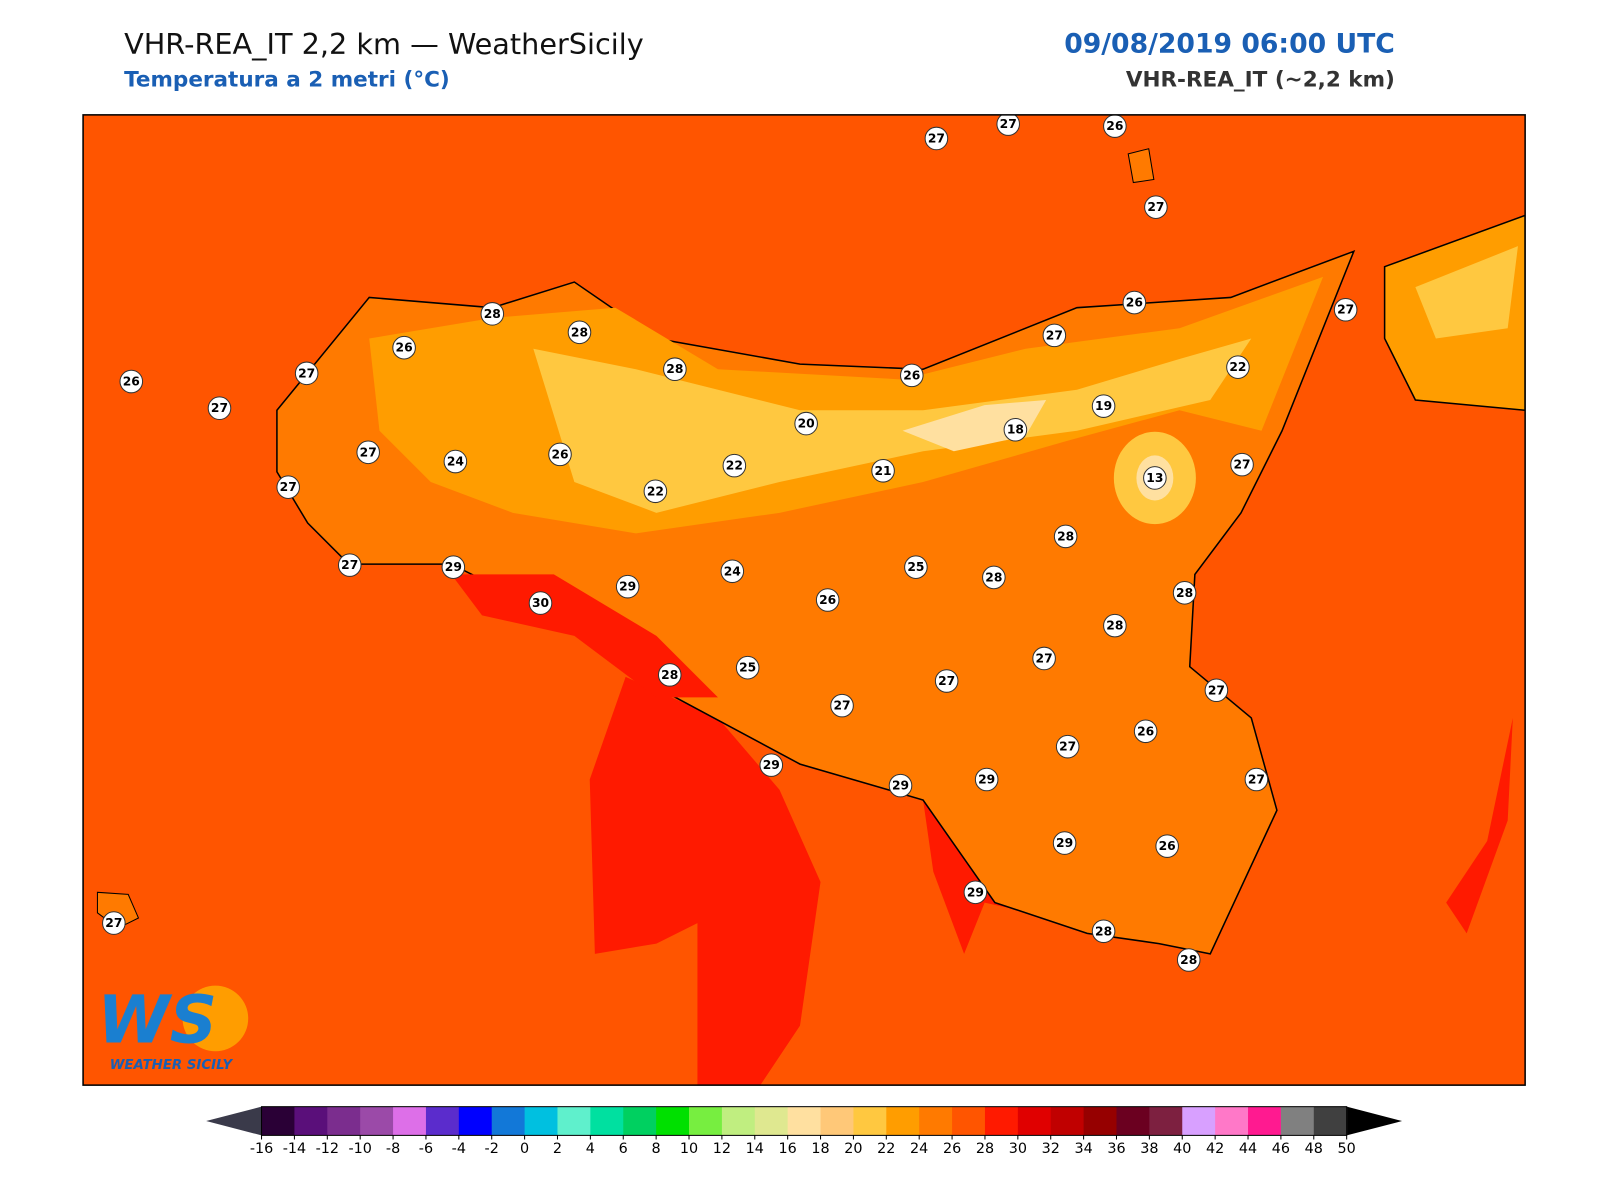 The height and width of the screenshot is (1200, 1600). Describe the element at coordinates (294, 1149) in the screenshot. I see `colorbar-tick-label: -14` at that location.